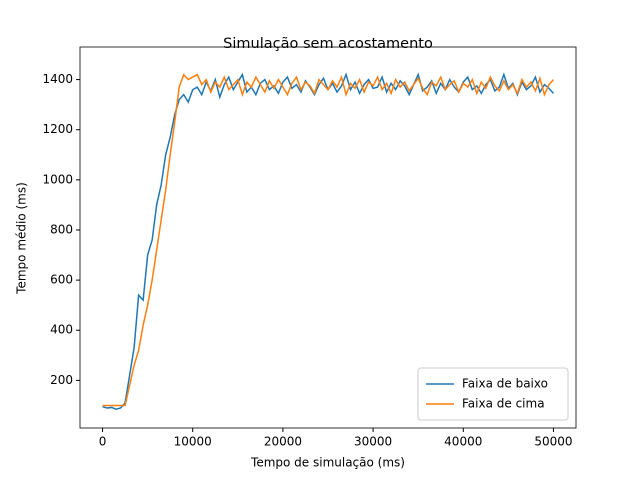 The height and width of the screenshot is (480, 640). I want to click on y-axis-label: Tempo médio (ms), so click(22, 238).